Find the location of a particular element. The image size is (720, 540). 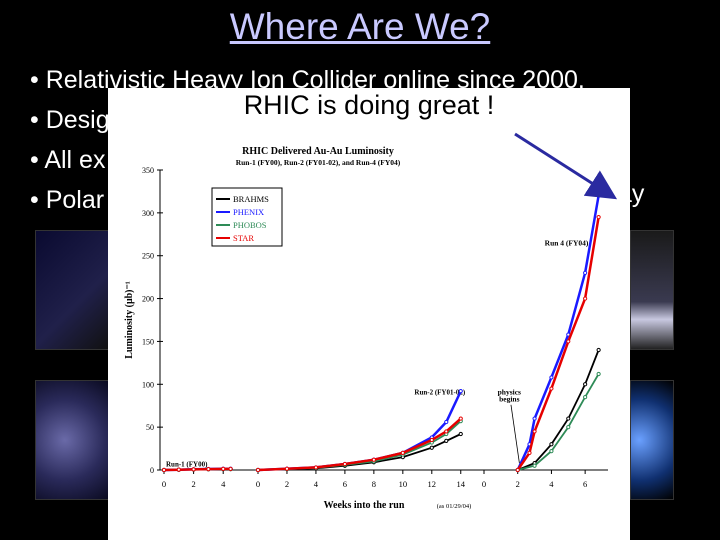

y-tick-label: 100 is located at coordinates (148, 384).